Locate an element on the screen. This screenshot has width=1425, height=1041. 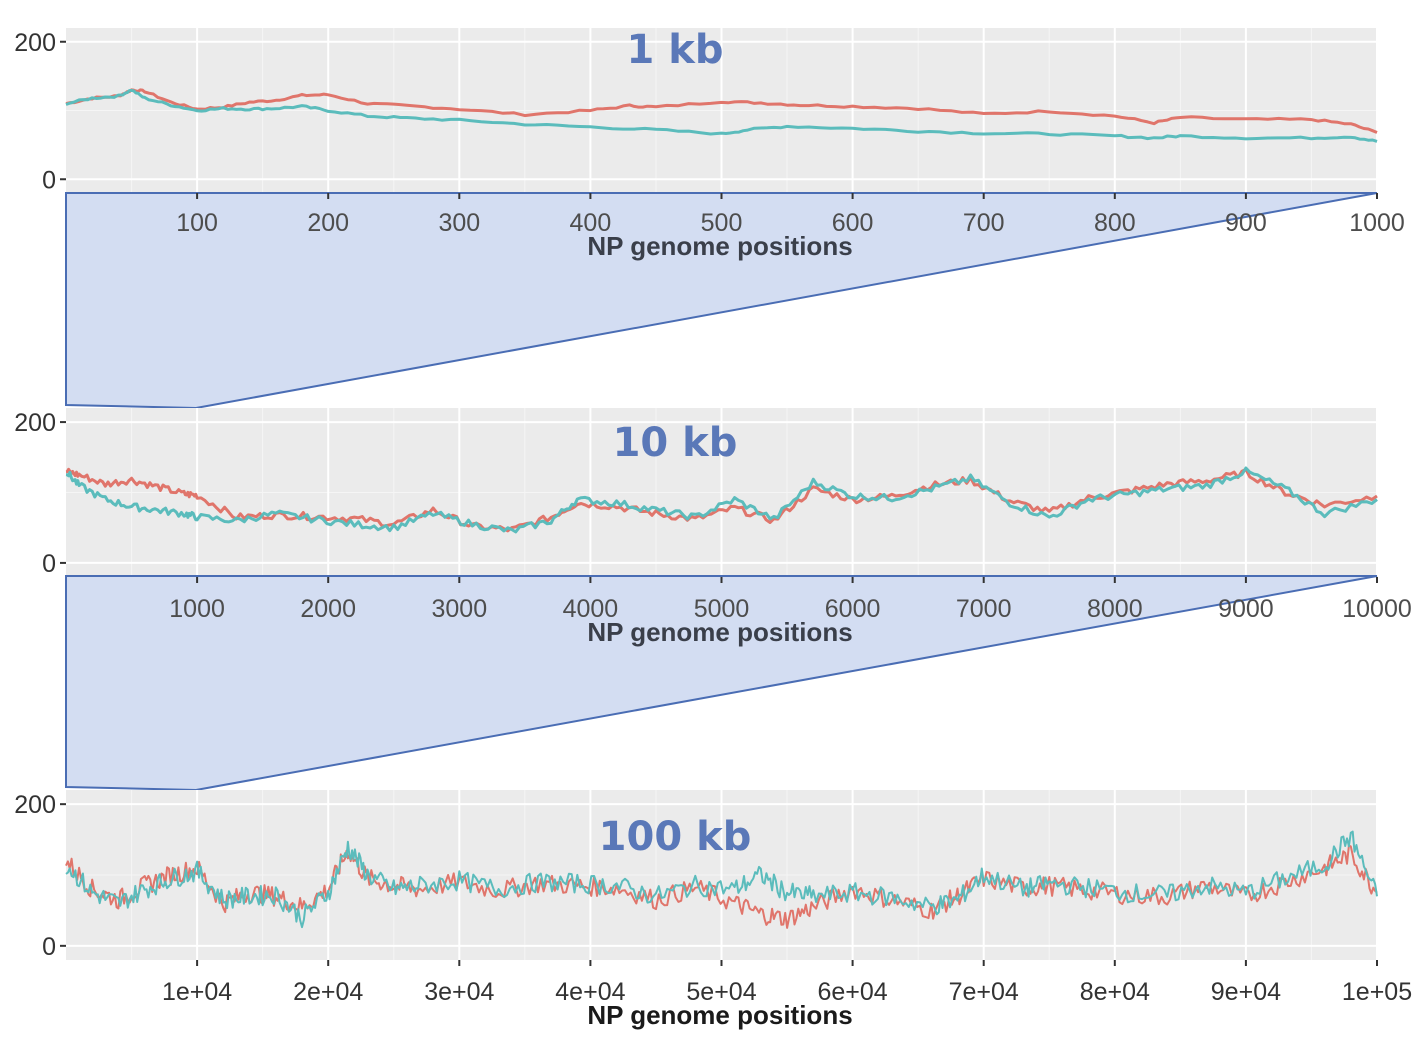
x-tick-label: 6e+04 is located at coordinates (852, 992).